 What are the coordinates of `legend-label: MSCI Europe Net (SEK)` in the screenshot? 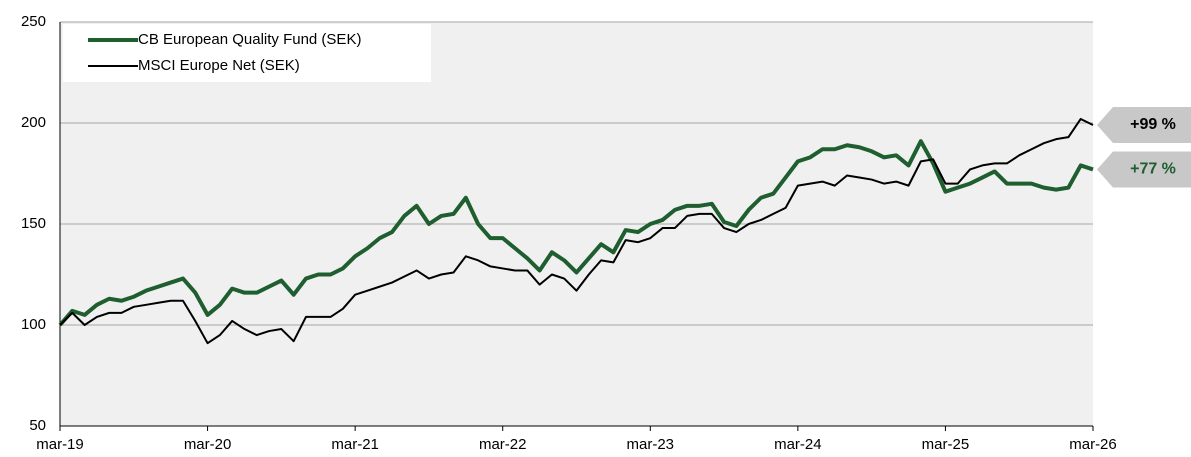 It's located at (219, 65).